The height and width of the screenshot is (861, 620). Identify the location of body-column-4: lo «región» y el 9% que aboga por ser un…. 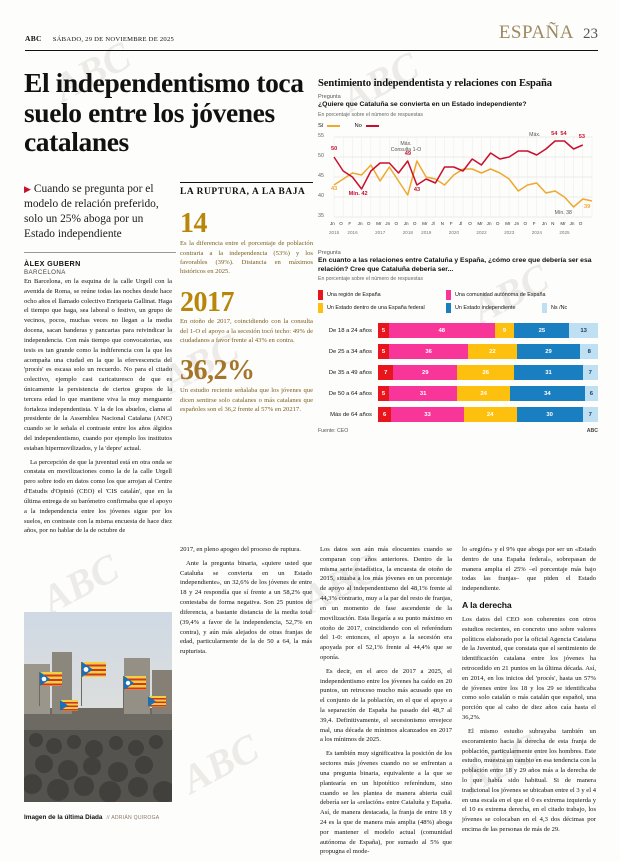
(529, 692).